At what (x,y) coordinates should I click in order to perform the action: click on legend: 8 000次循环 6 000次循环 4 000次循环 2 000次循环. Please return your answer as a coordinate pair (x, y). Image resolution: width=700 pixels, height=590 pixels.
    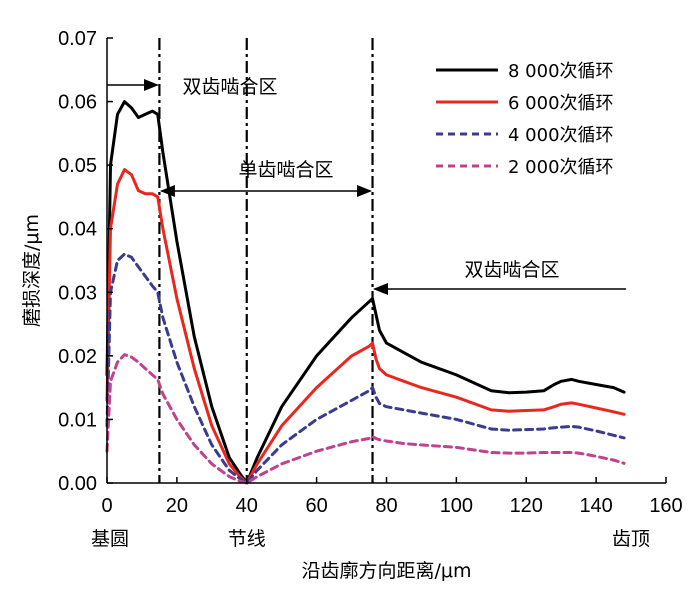
    Looking at the image, I should click on (525, 119).